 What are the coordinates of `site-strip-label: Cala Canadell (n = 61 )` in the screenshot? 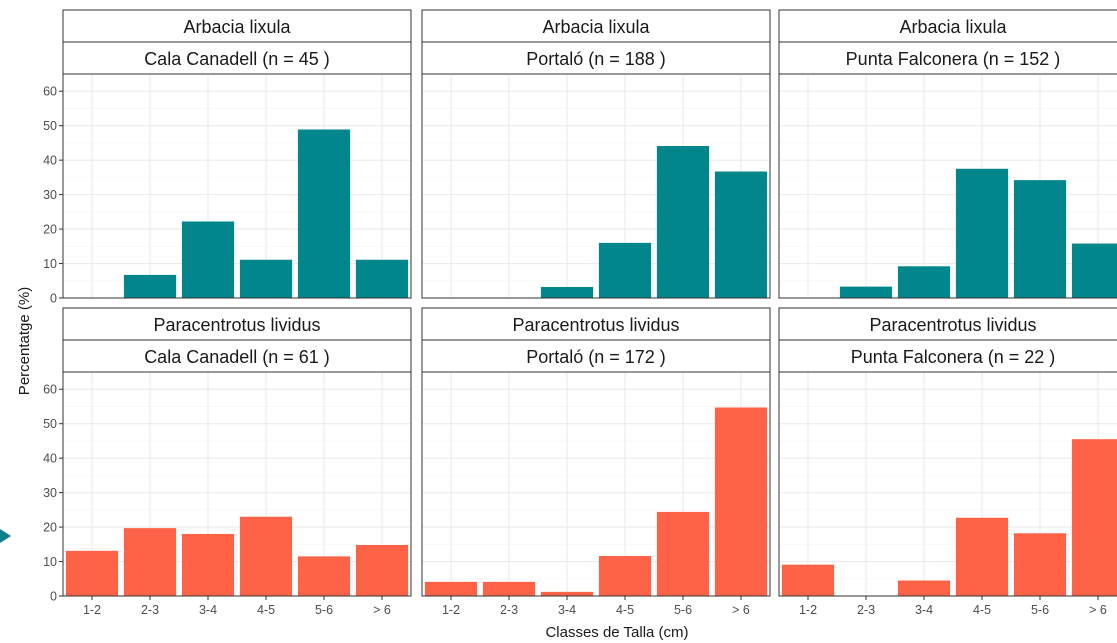 It's located at (237, 357).